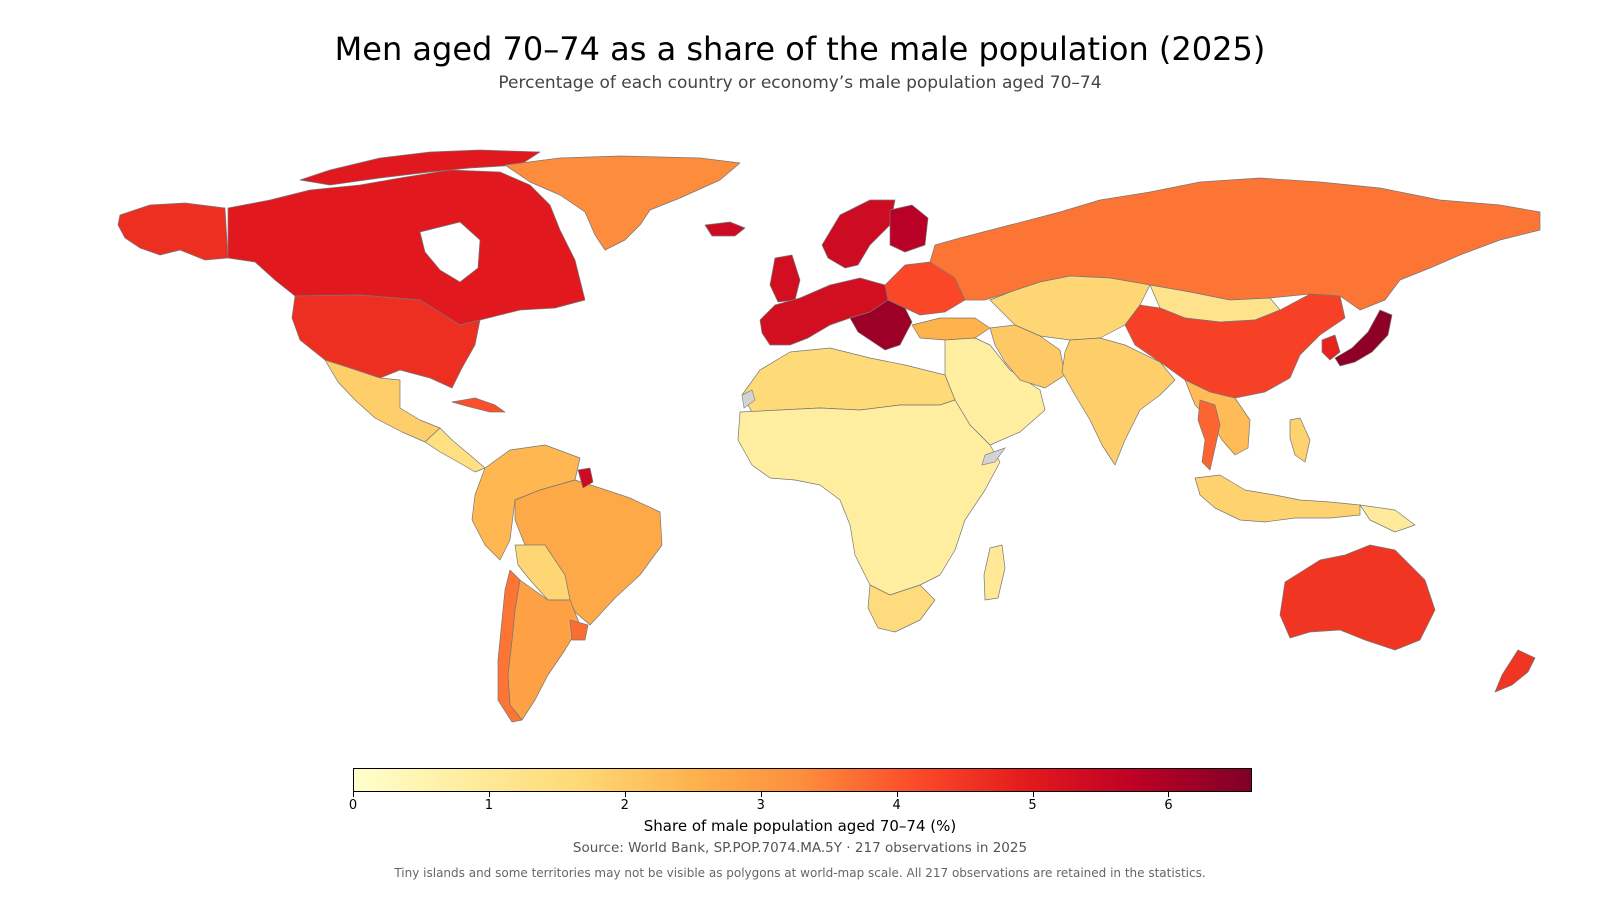 The image size is (1600, 900). Describe the element at coordinates (994, 572) in the screenshot. I see `region-madagascar` at that location.